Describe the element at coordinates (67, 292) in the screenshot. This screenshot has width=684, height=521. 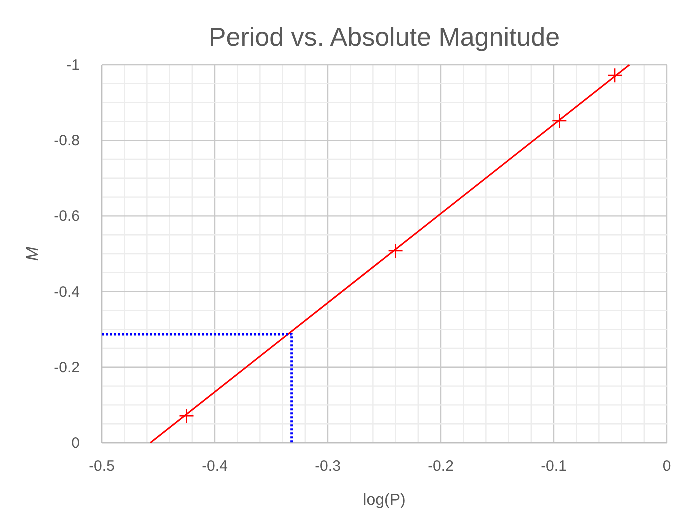
I see `y-tick-label: -0.4` at that location.